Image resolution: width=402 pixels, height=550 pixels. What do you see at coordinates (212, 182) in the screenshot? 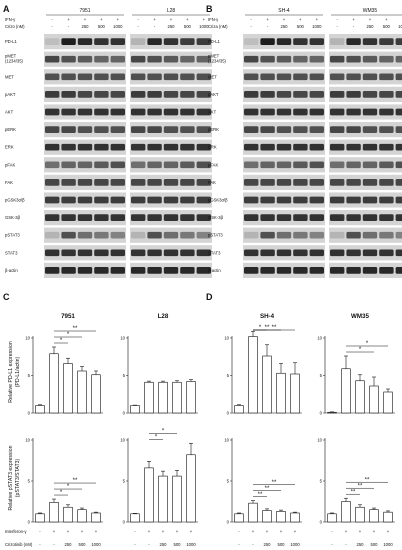
I see `protein-label: FAK` at bounding box center [212, 182].